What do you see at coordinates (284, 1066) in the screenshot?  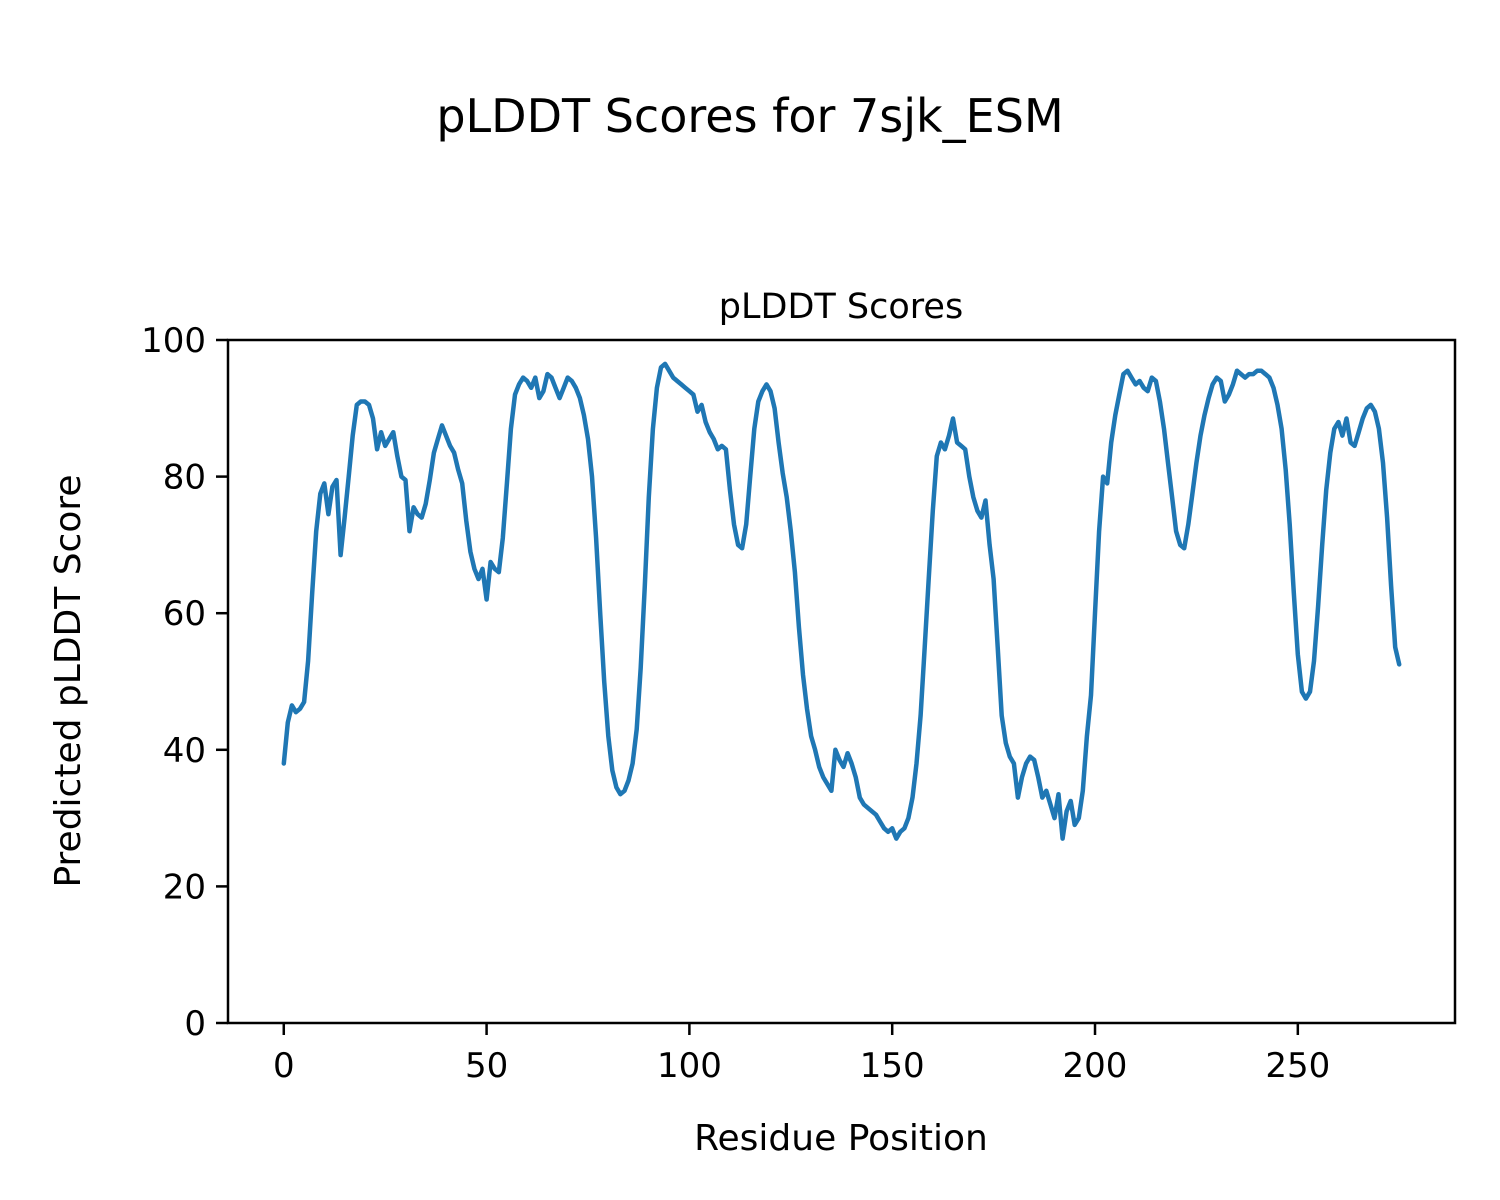 I see `x-tick-label: 0` at bounding box center [284, 1066].